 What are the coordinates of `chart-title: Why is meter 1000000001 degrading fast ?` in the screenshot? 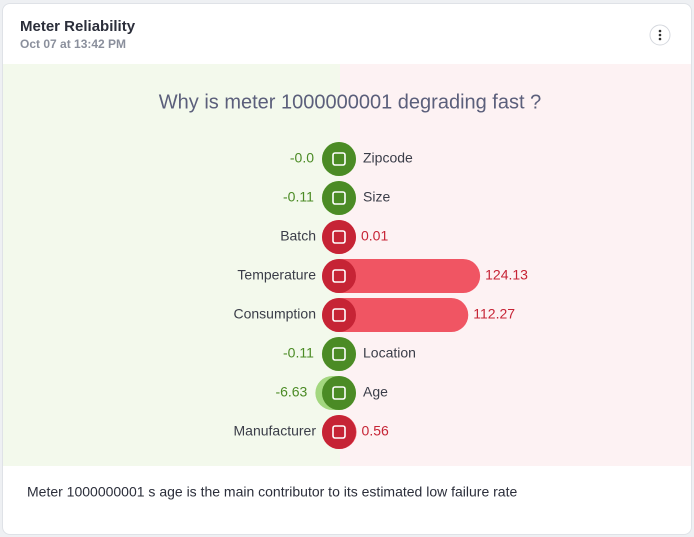 It's located at (350, 102).